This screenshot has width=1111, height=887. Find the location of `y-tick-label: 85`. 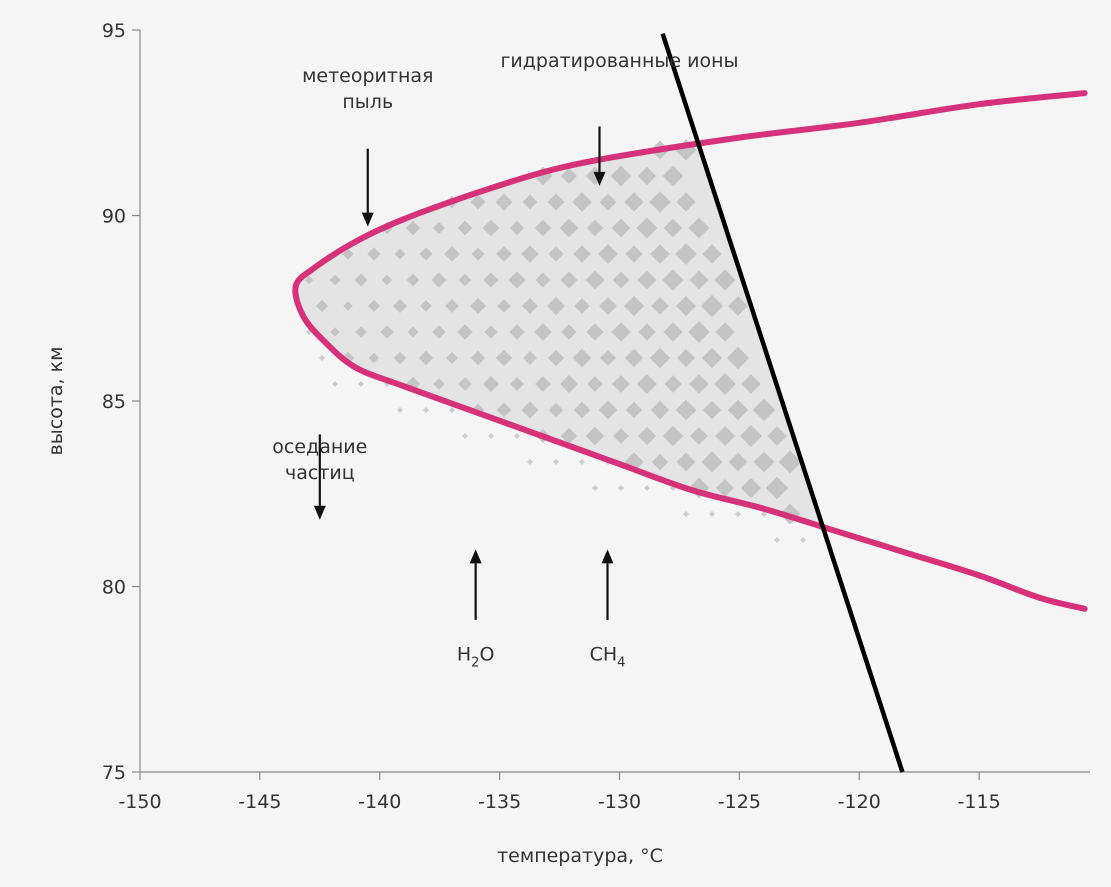

y-tick-label: 85 is located at coordinates (114, 402).